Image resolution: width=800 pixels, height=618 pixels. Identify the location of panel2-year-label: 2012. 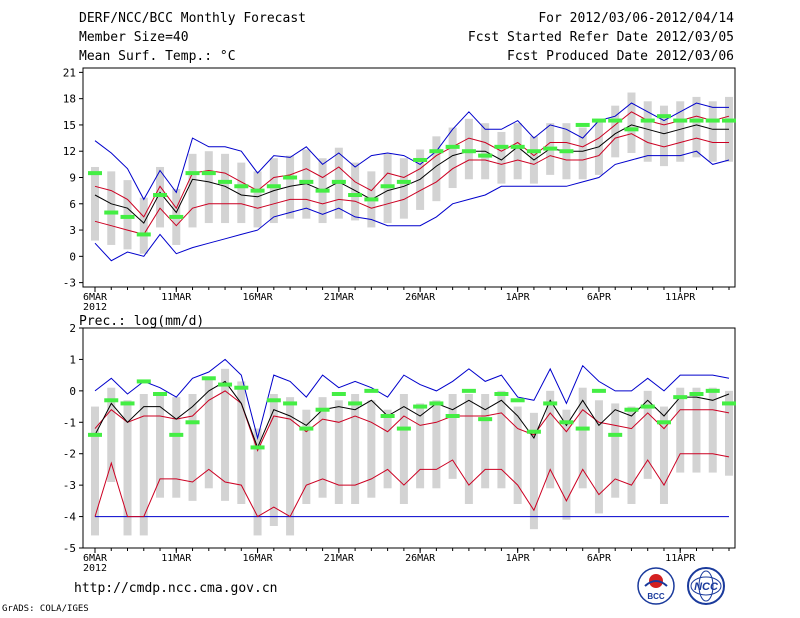
(95, 568).